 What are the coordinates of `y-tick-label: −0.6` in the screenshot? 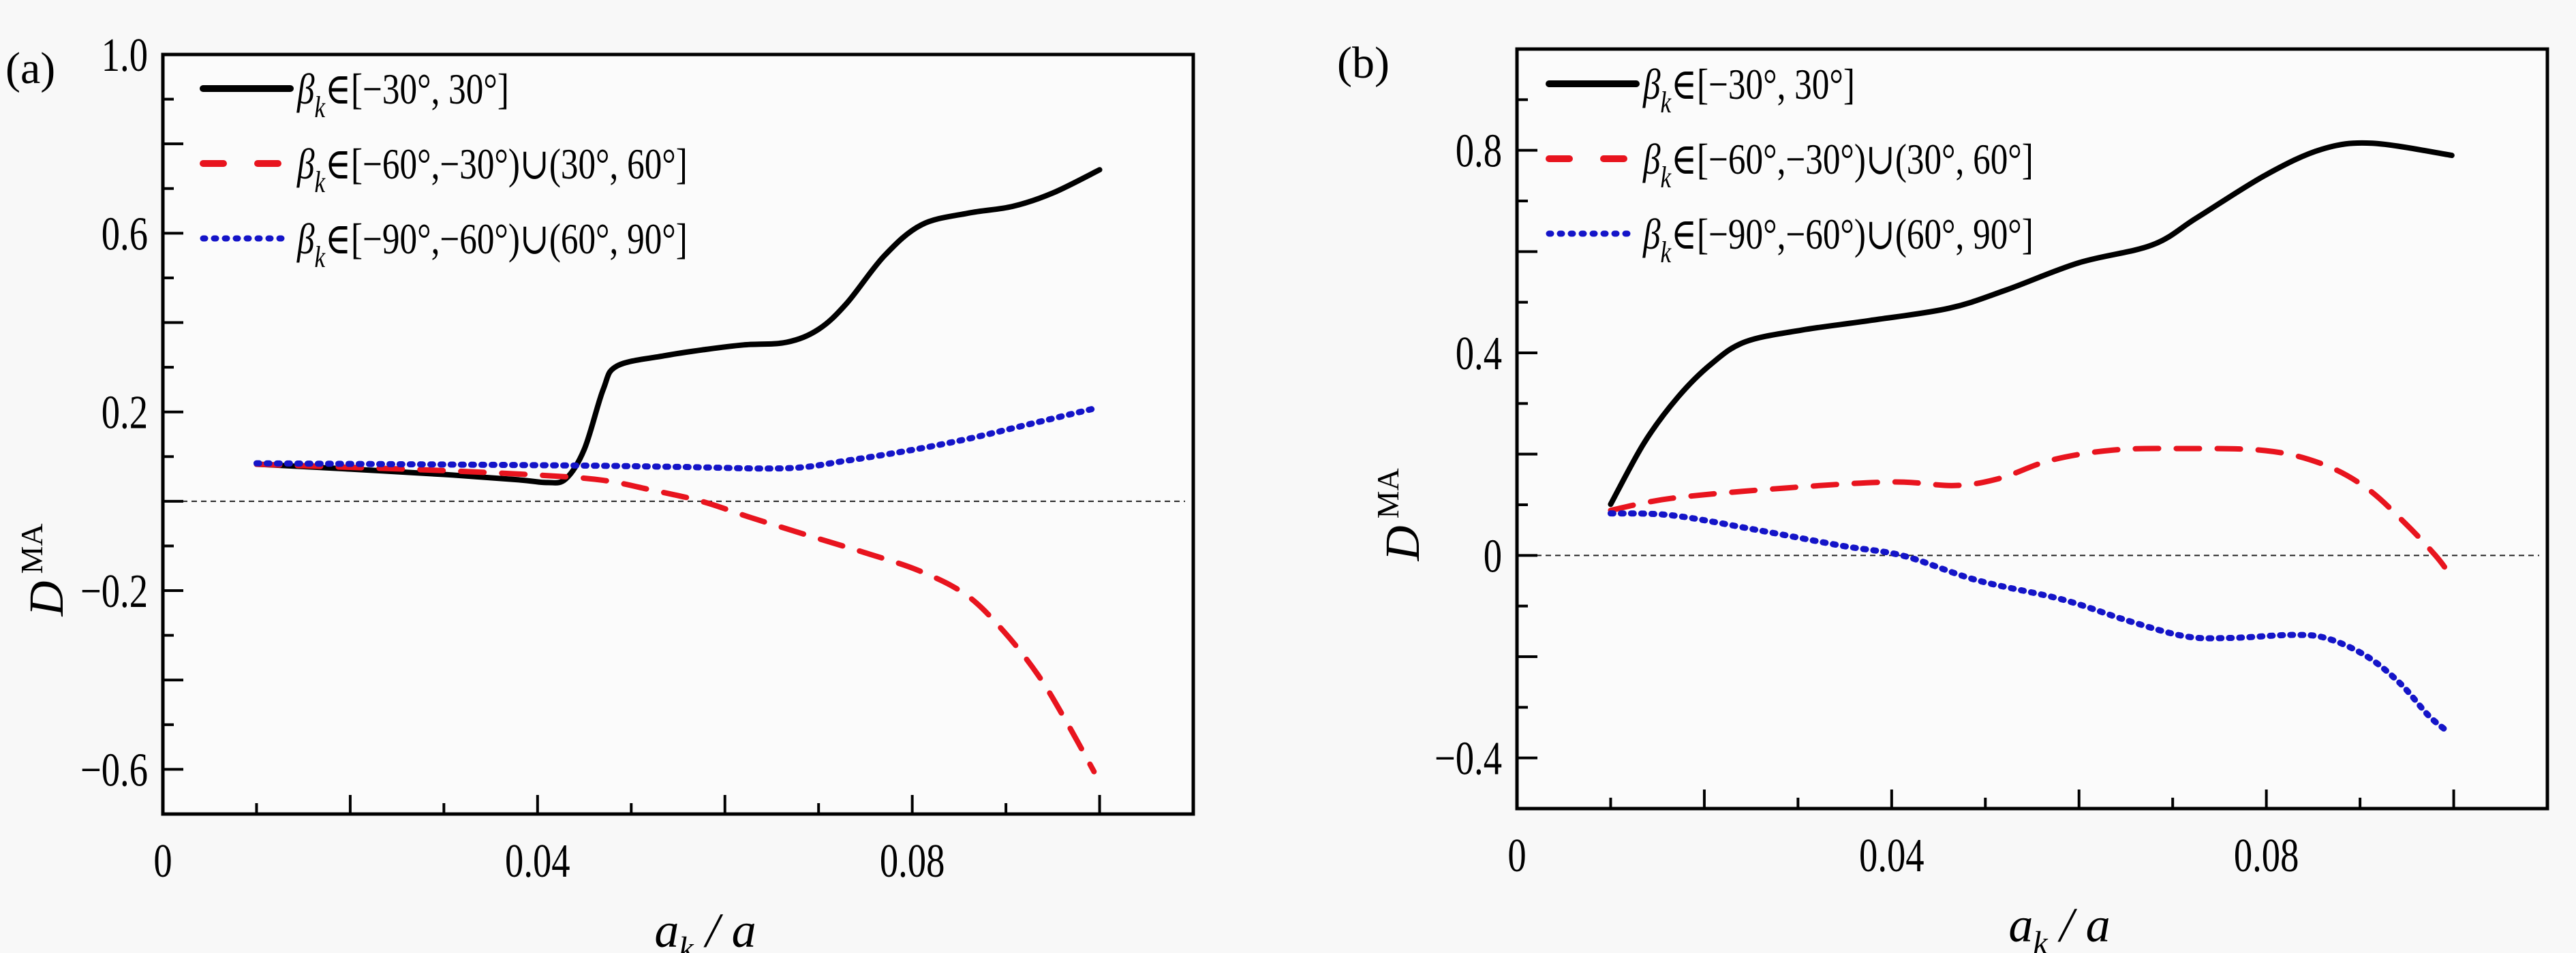 It's located at (114, 769).